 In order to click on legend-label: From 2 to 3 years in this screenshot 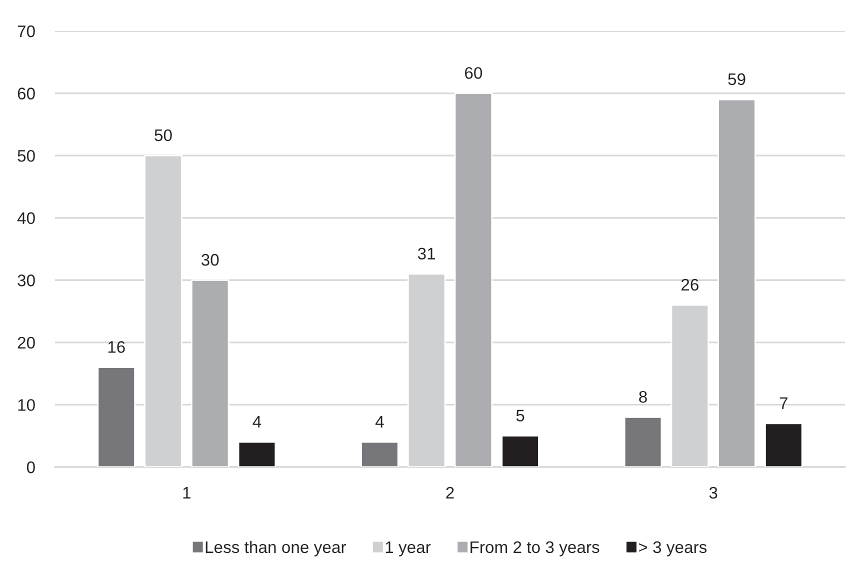, I will do `click(535, 548)`.